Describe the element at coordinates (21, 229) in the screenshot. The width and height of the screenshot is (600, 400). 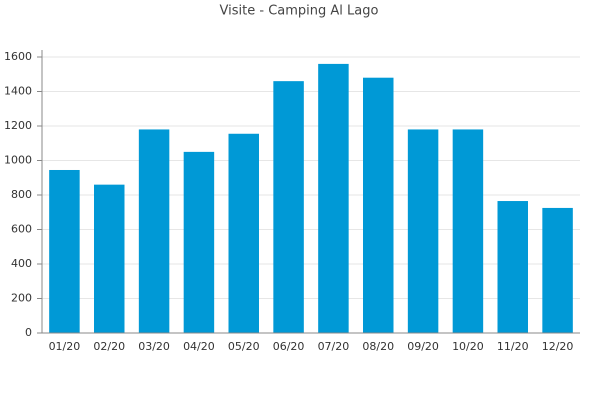
I see `y-tick-label: 600` at that location.